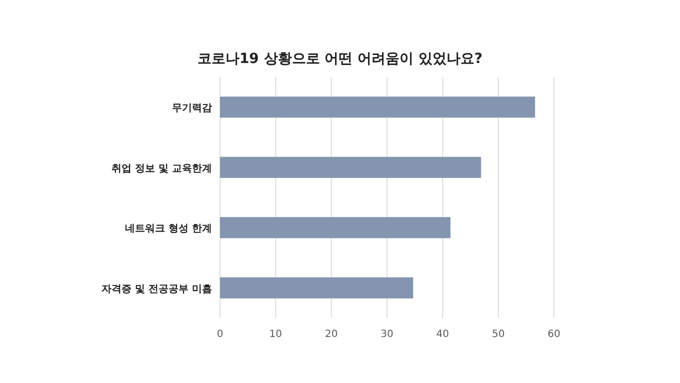 This screenshot has height=383, width=680. I want to click on x-tick-label: 40, so click(443, 334).